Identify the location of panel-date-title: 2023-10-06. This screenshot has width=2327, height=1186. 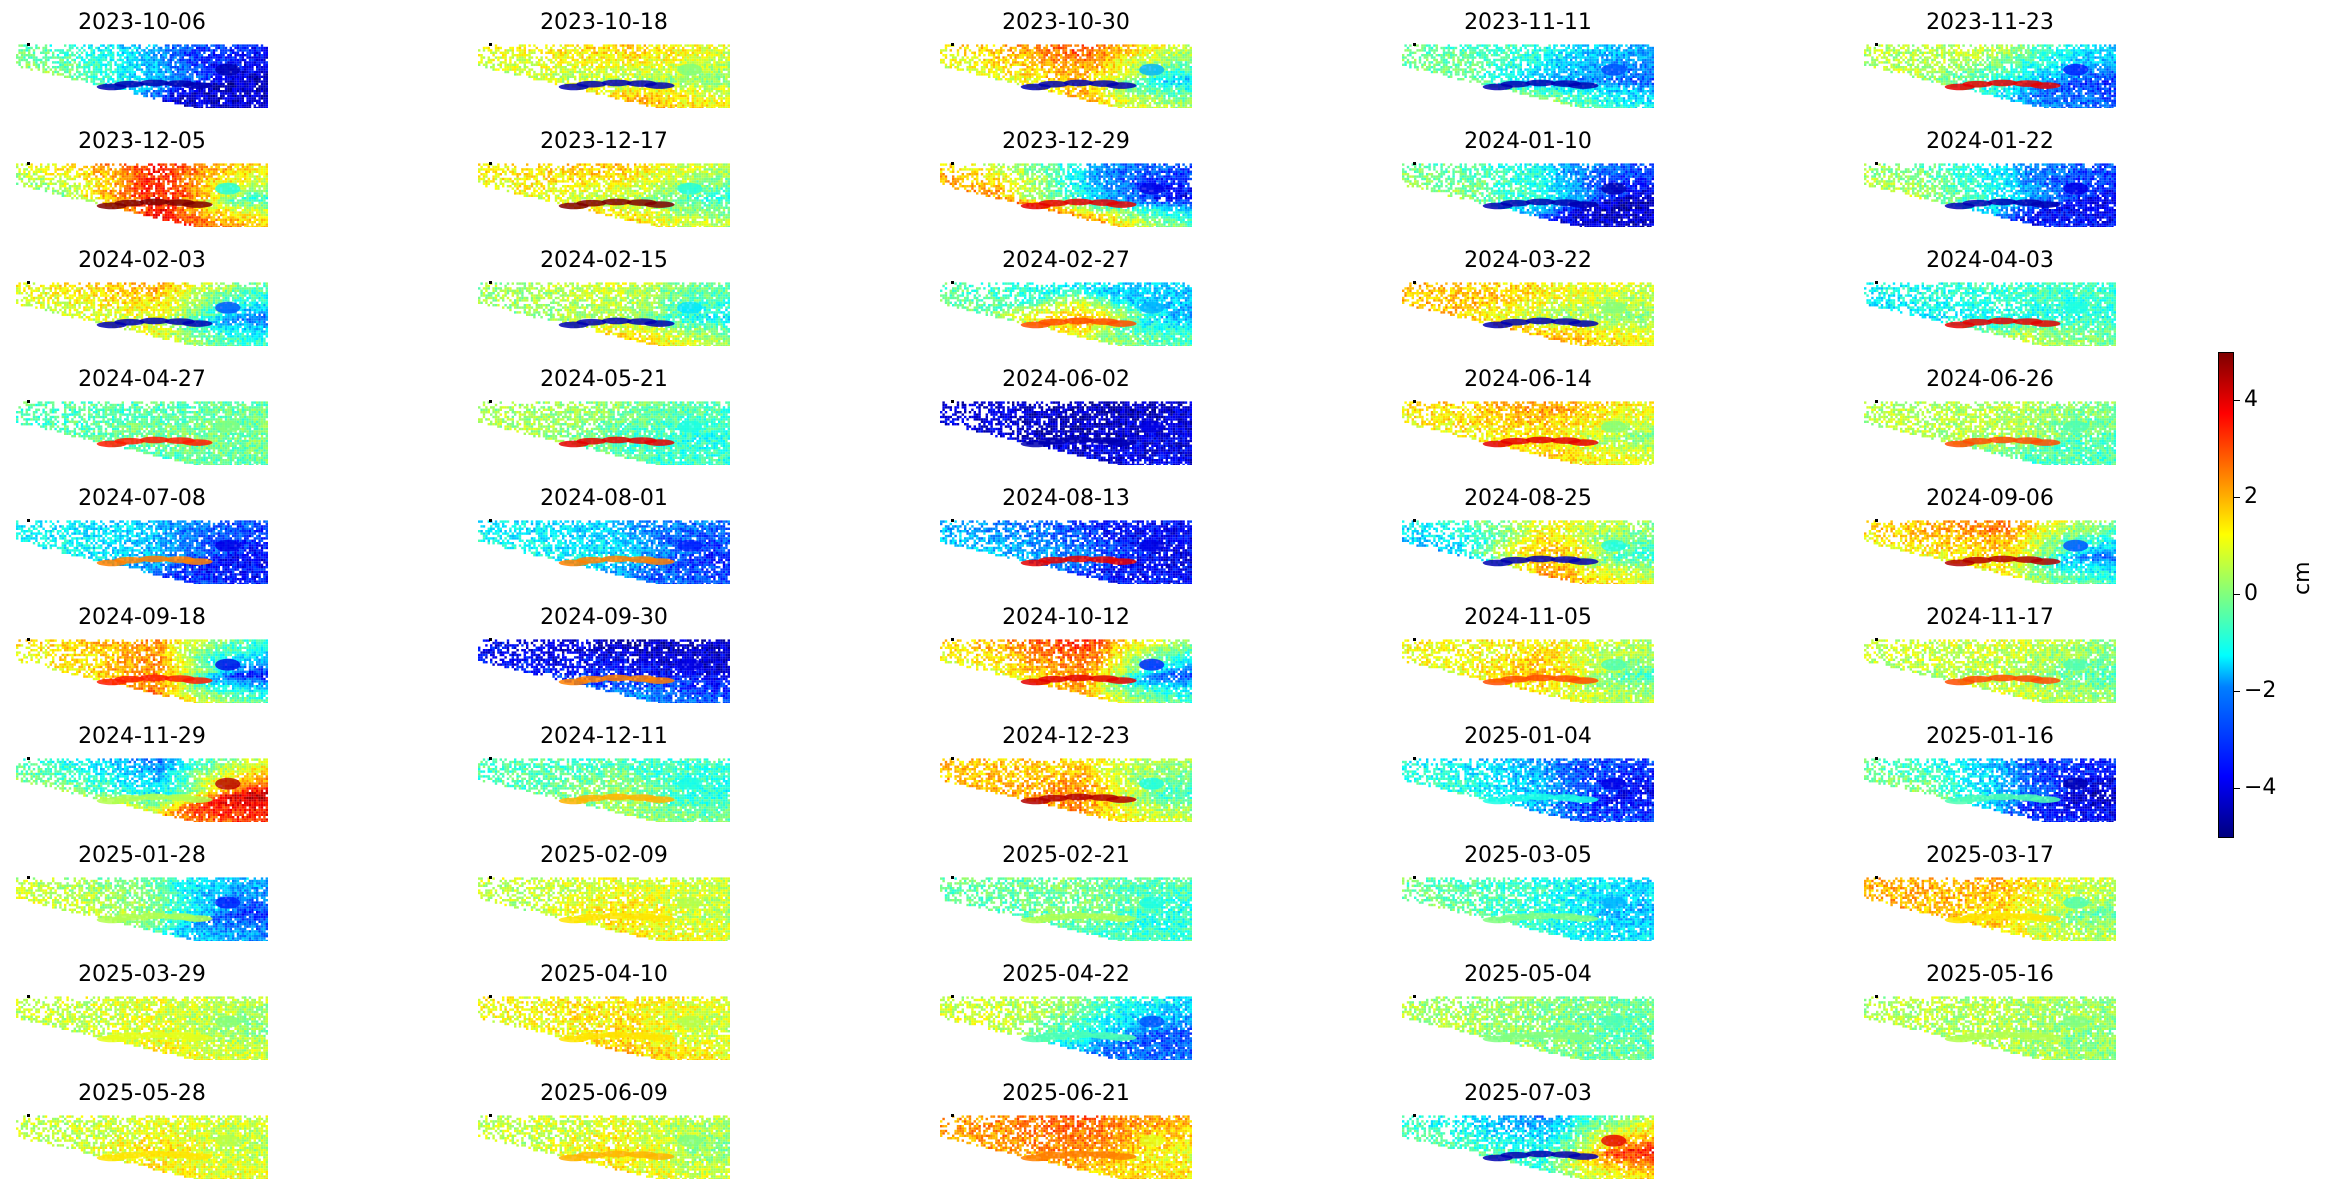
(142, 23).